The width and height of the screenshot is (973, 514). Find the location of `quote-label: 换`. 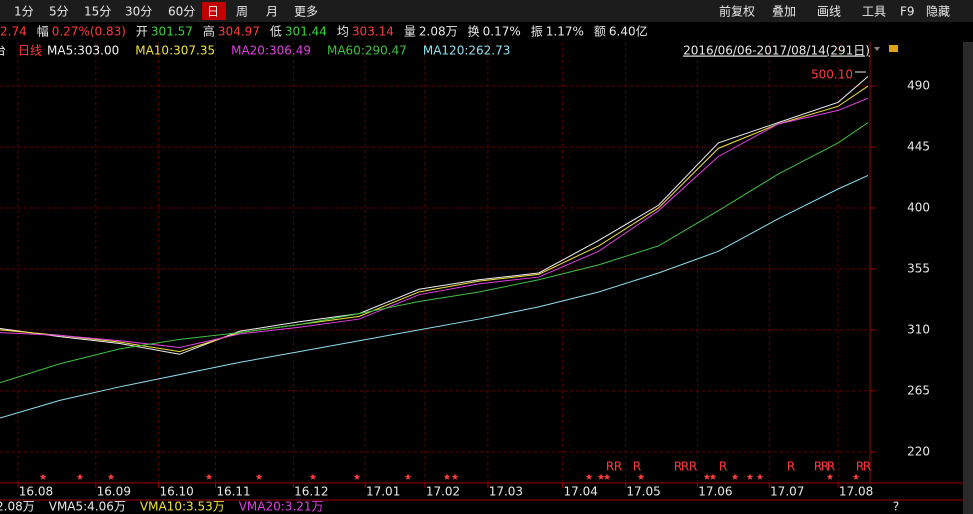

quote-label: 换 is located at coordinates (474, 32).